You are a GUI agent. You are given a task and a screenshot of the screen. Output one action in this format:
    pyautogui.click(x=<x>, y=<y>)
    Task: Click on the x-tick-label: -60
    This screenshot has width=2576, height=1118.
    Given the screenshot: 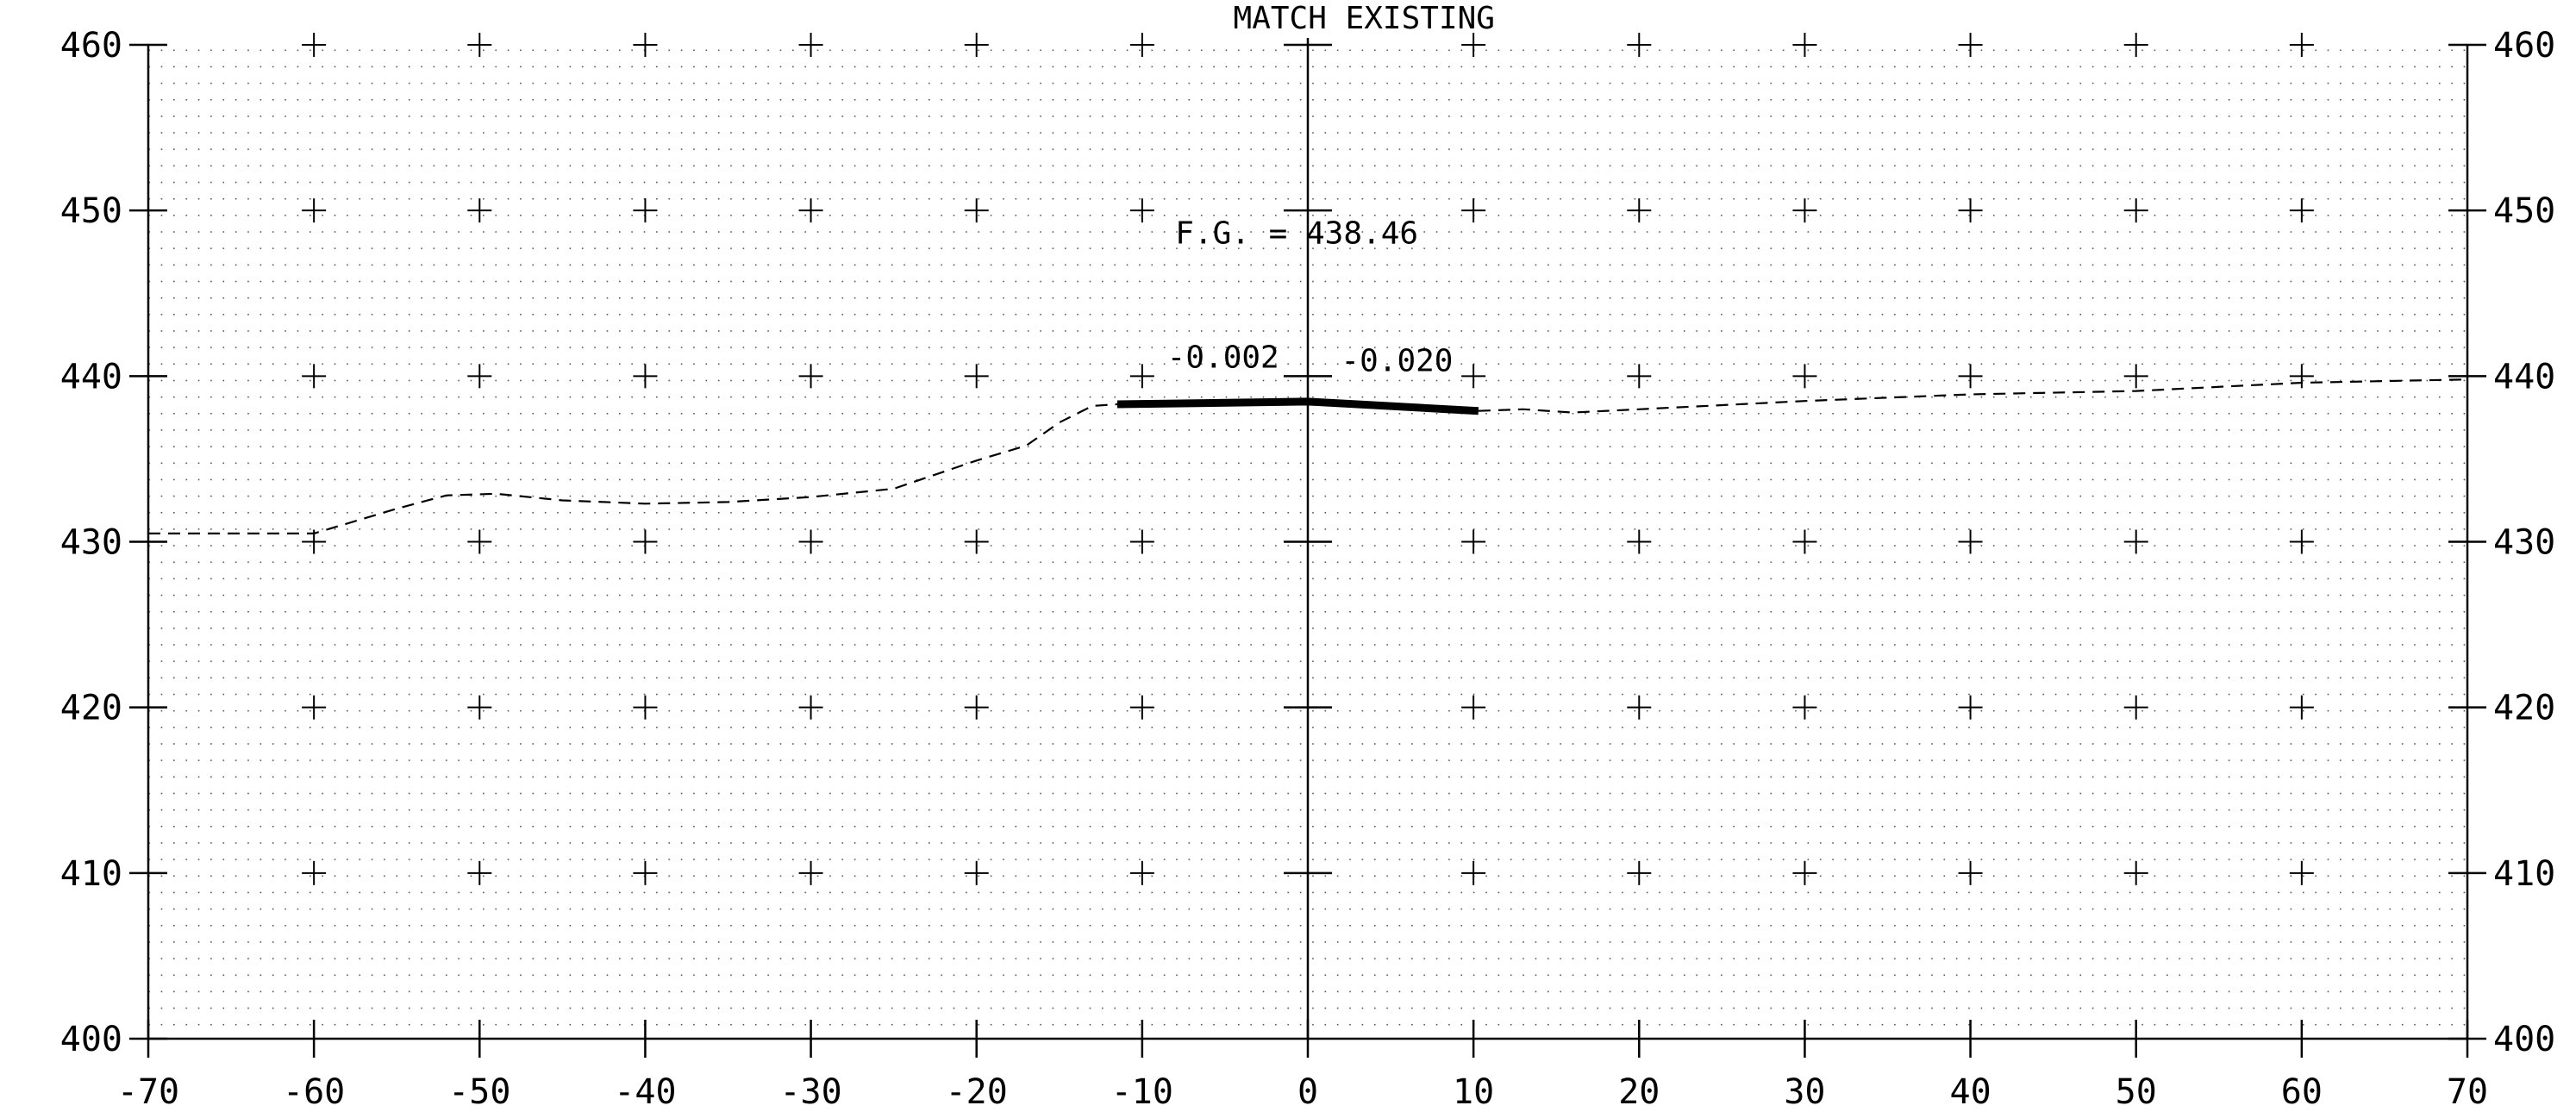 What is the action you would take?
    pyautogui.click(x=314, y=1092)
    